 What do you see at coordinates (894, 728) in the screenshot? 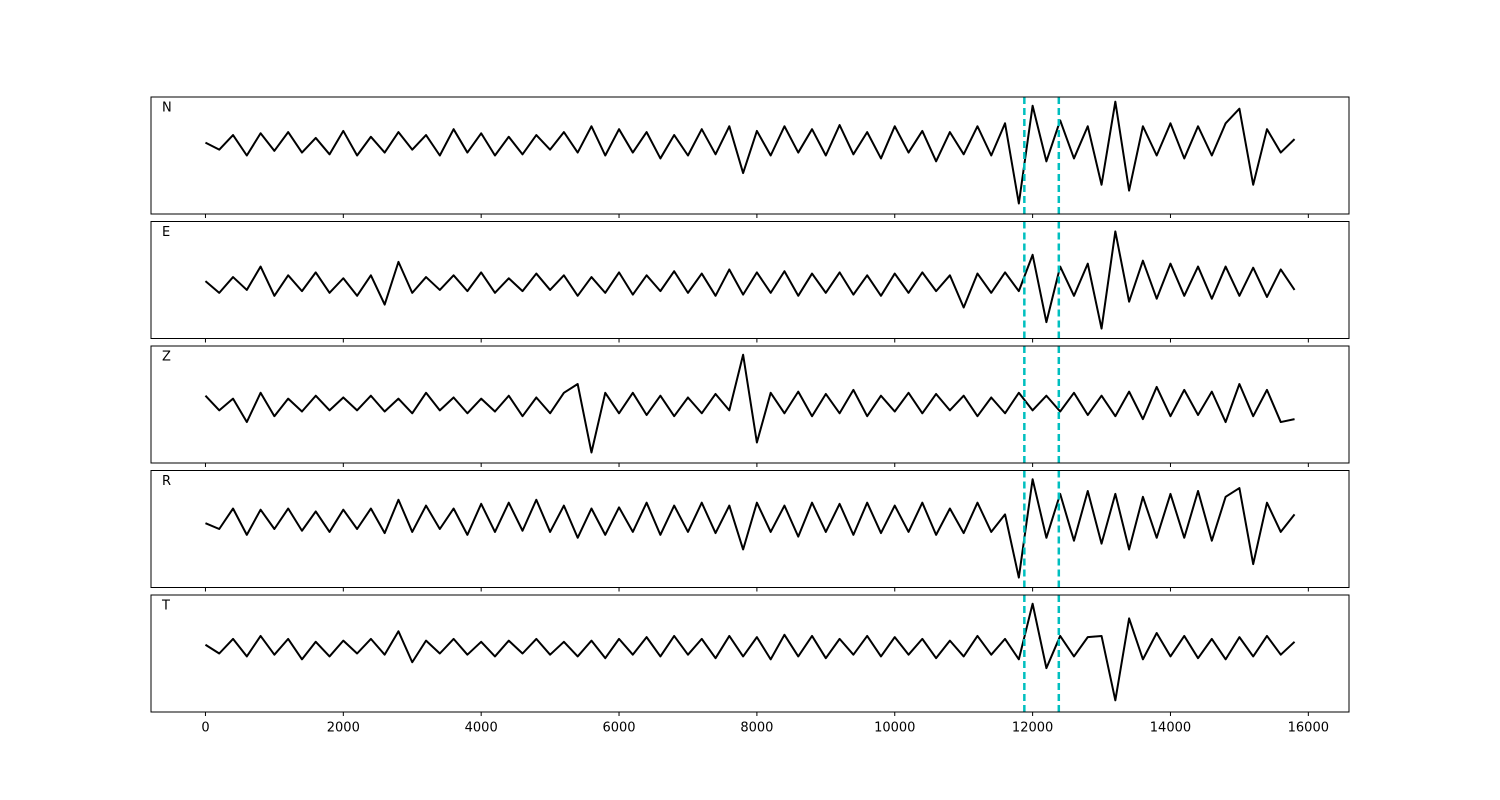
I see `x-tick-label: 10000` at bounding box center [894, 728].